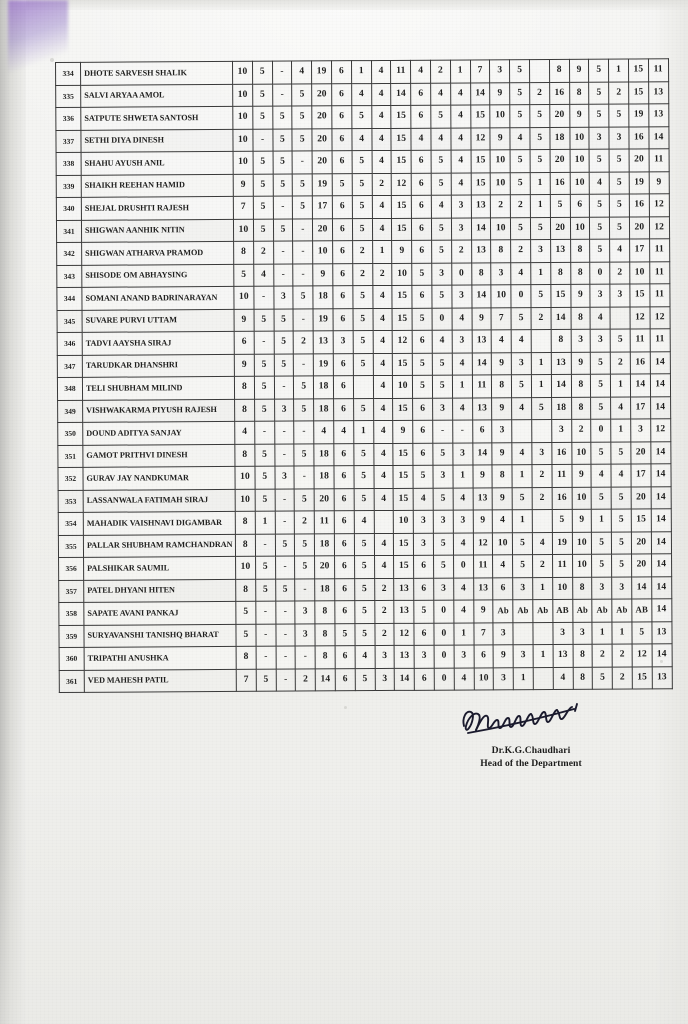 The width and height of the screenshot is (688, 1024). I want to click on student-name-cell: PATEL DHYANI HITEN, so click(159, 590).